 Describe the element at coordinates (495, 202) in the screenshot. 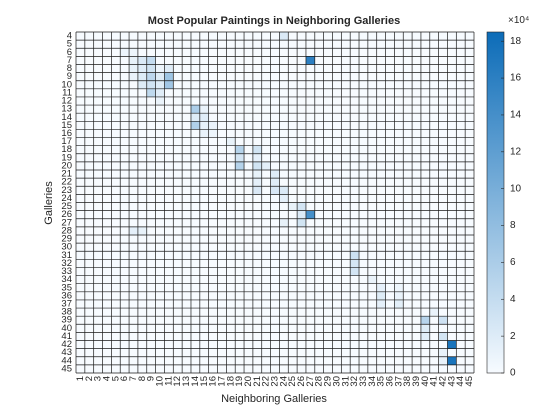

I see `colorbar` at that location.